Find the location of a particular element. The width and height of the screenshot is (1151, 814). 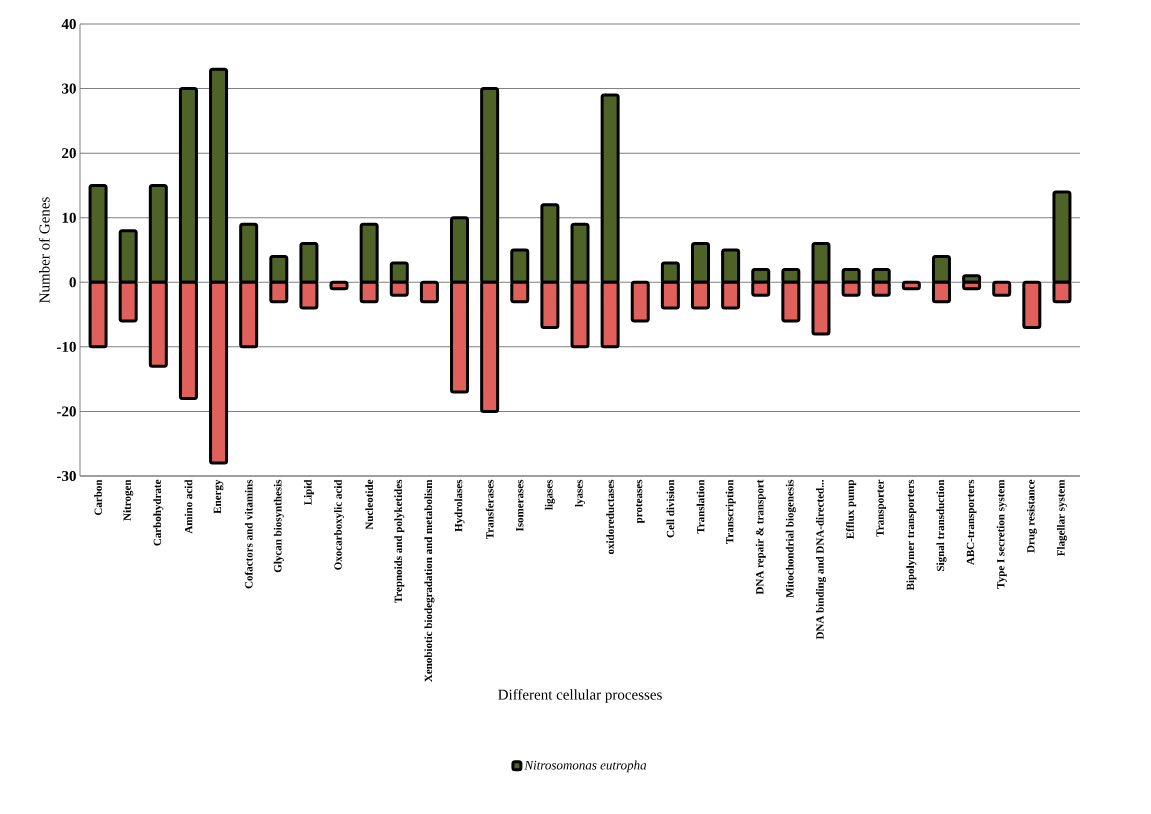

x-tick-label: Drug resistance is located at coordinates (1031, 516).